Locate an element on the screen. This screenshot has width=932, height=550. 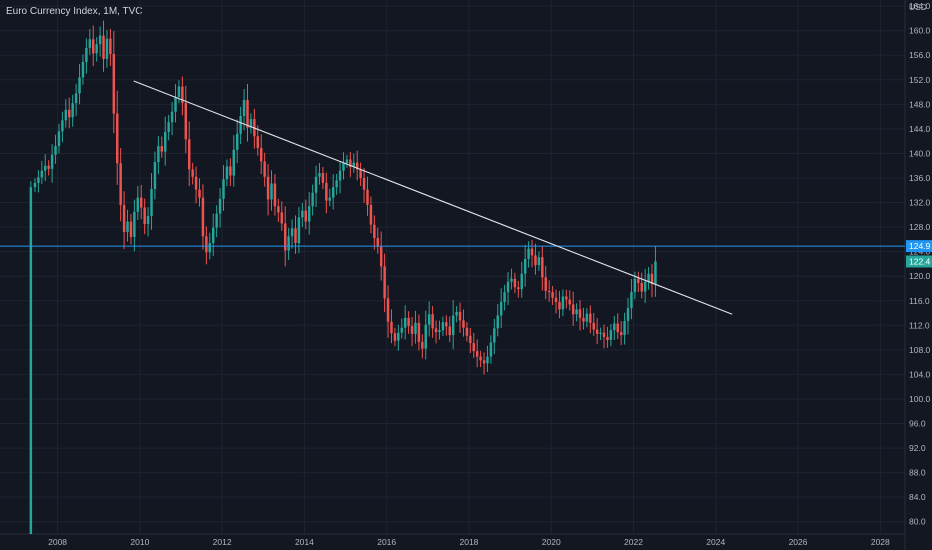
price-tick-label: 152.0 is located at coordinates (920, 80).